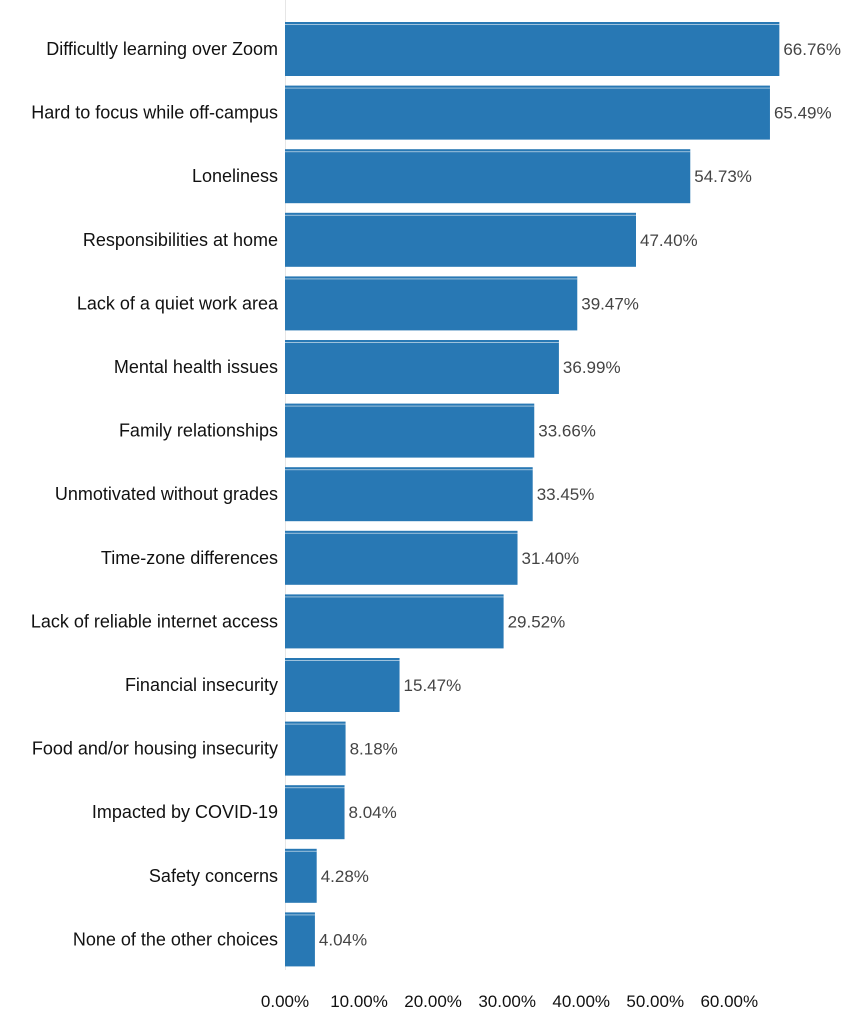 This screenshot has height=1030, width=858. Describe the element at coordinates (723, 176) in the screenshot. I see `value-label: 54.73%` at that location.